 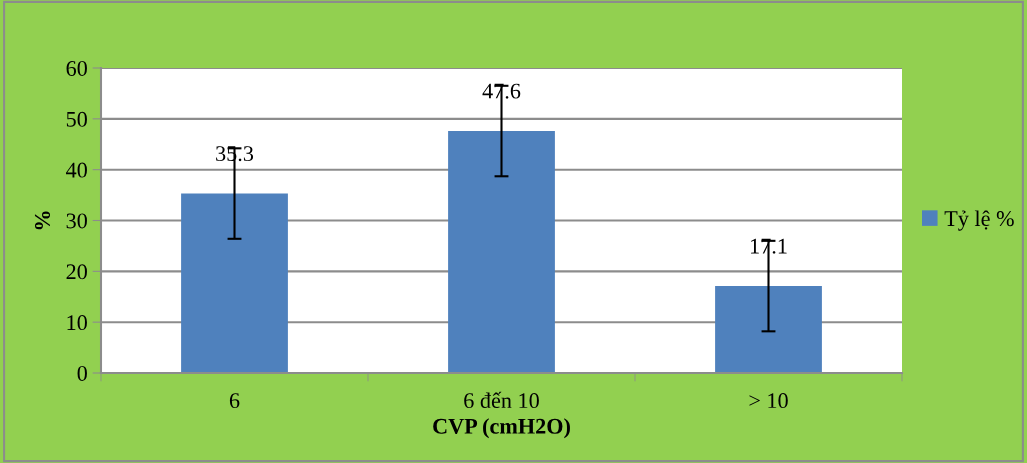 I want to click on y-tick-label: 60, so click(x=76, y=68).